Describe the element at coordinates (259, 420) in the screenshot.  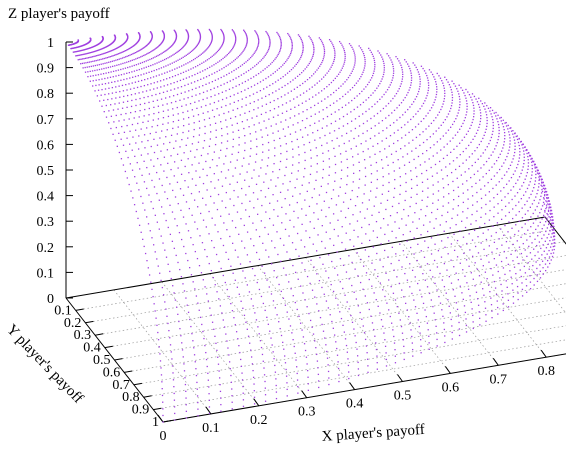
I see `x-tick-label: 0.2` at that location.